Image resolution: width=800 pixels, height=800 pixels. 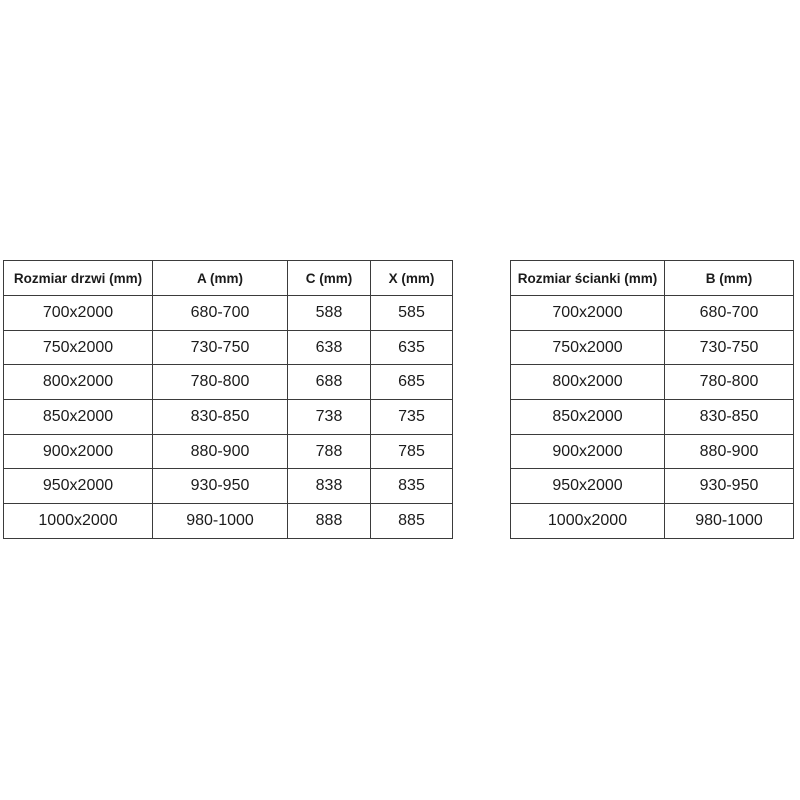 What do you see at coordinates (411, 521) in the screenshot?
I see `table-cell: 885` at bounding box center [411, 521].